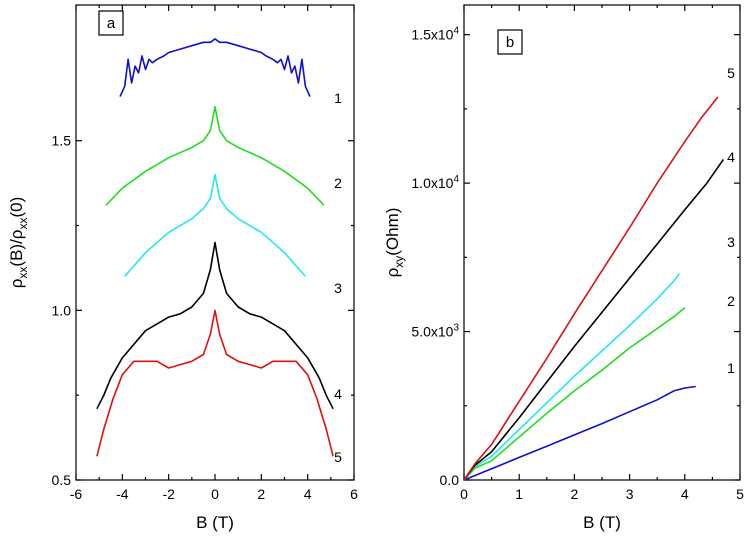  Describe the element at coordinates (62, 141) in the screenshot. I see `y-tick-label: 1.5` at that location.